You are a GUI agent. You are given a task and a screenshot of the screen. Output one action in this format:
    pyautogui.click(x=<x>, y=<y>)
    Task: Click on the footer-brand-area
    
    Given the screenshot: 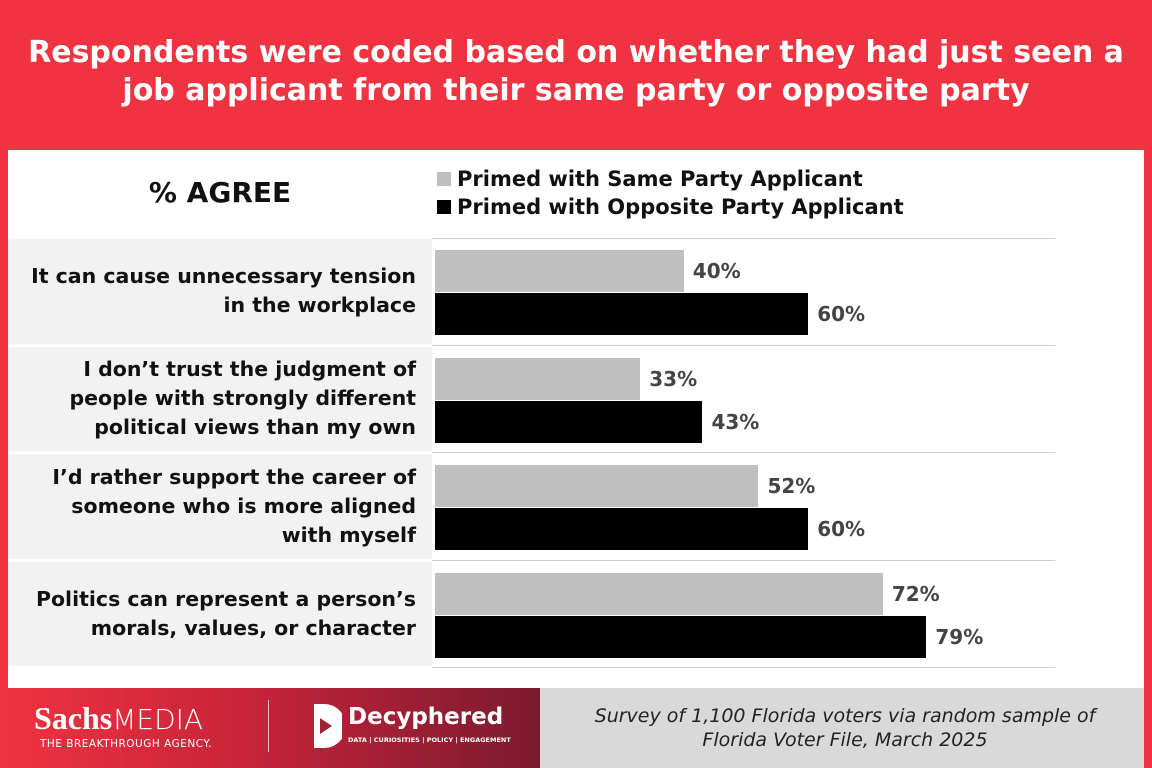 What is the action you would take?
    pyautogui.click(x=270, y=728)
    